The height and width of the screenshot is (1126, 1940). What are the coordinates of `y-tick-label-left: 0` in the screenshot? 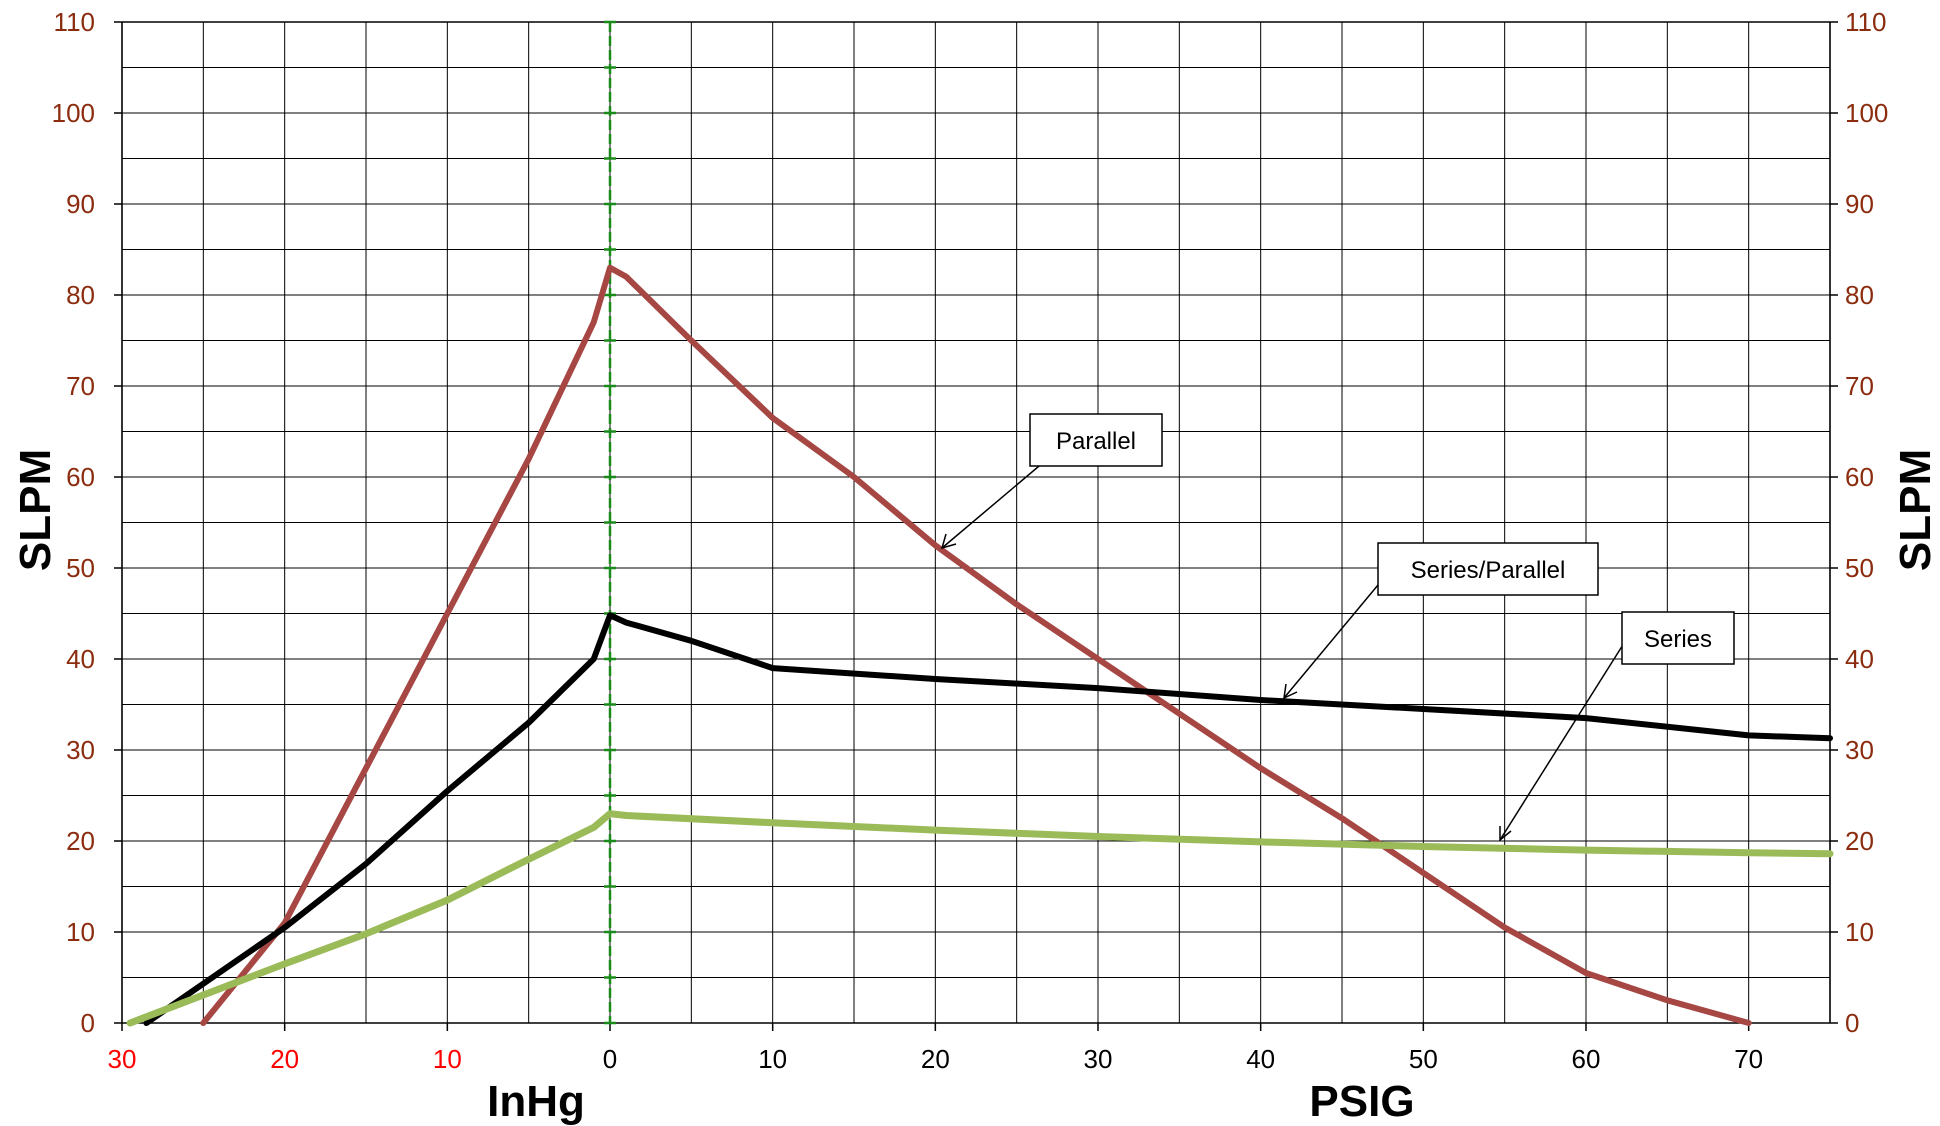 It's located at (88, 1023).